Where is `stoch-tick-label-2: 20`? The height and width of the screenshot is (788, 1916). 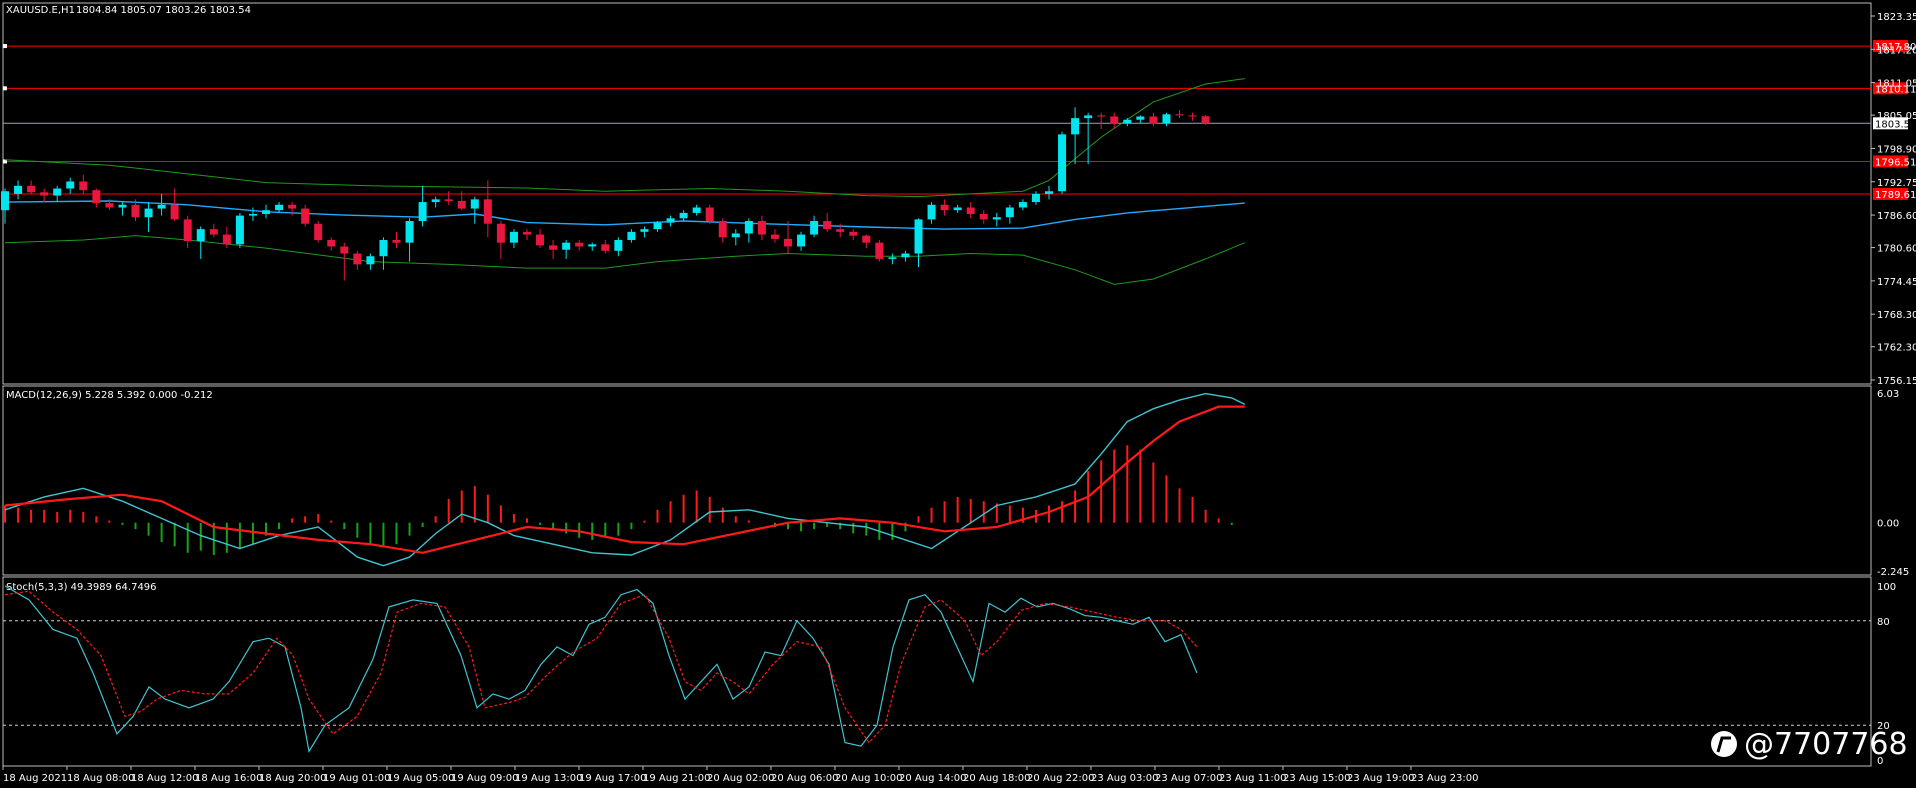 stoch-tick-label-2: 20 is located at coordinates (1883, 726).